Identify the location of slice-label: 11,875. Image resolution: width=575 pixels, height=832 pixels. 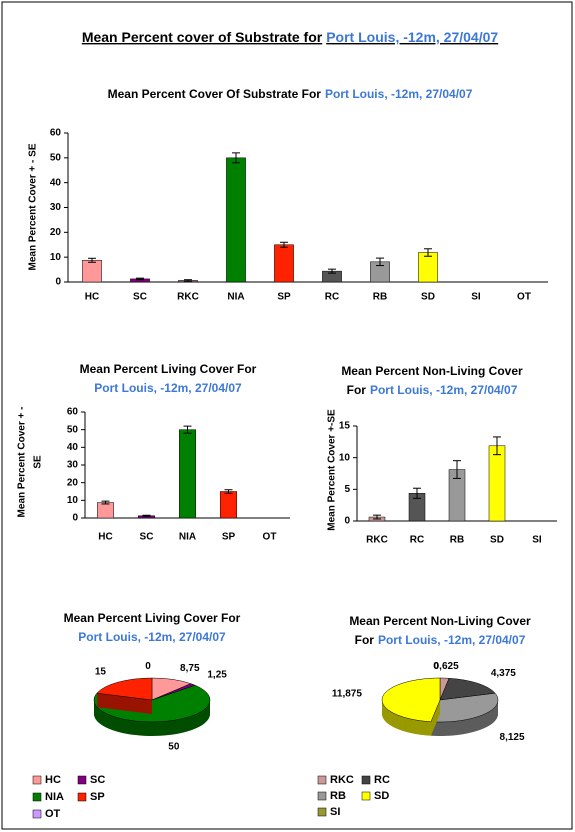
(347, 693).